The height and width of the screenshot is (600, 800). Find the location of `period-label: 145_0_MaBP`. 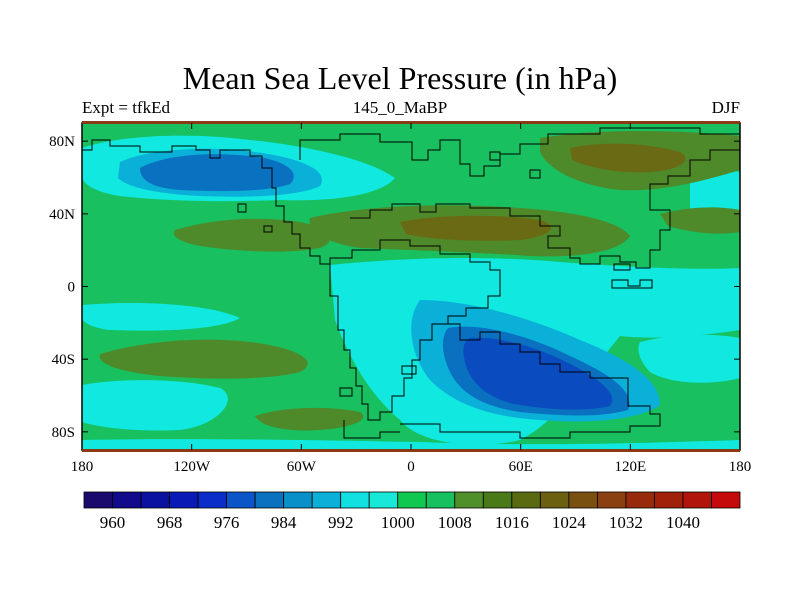

period-label: 145_0_MaBP is located at coordinates (400, 107).